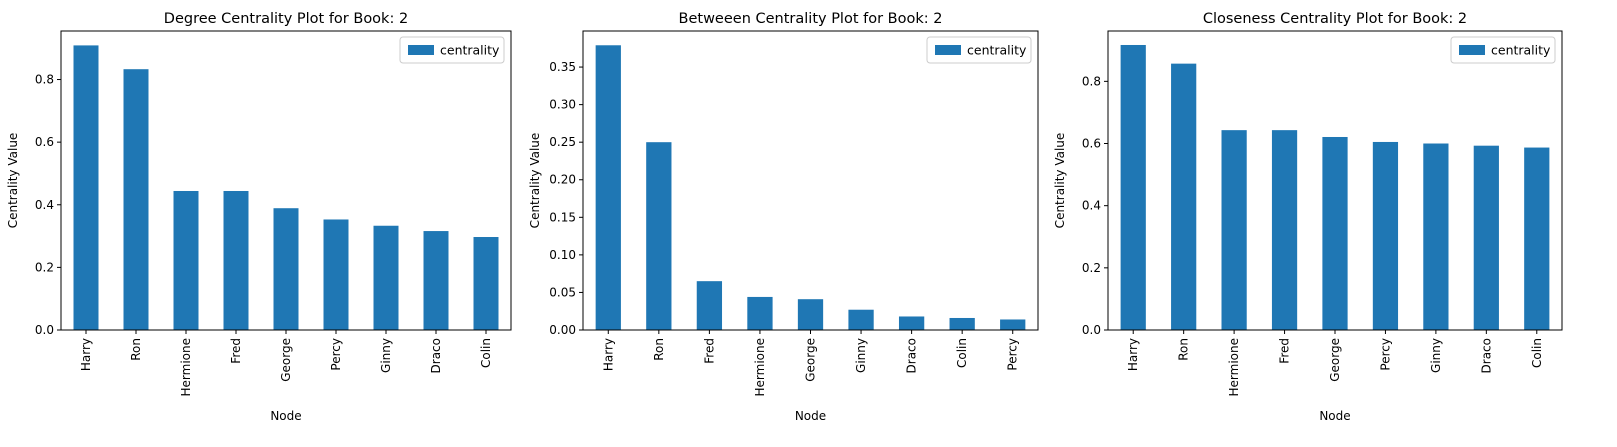 Image resolution: width=1617 pixels, height=447 pixels. Describe the element at coordinates (562, 67) in the screenshot. I see `y-tick-label: 0.35` at that location.